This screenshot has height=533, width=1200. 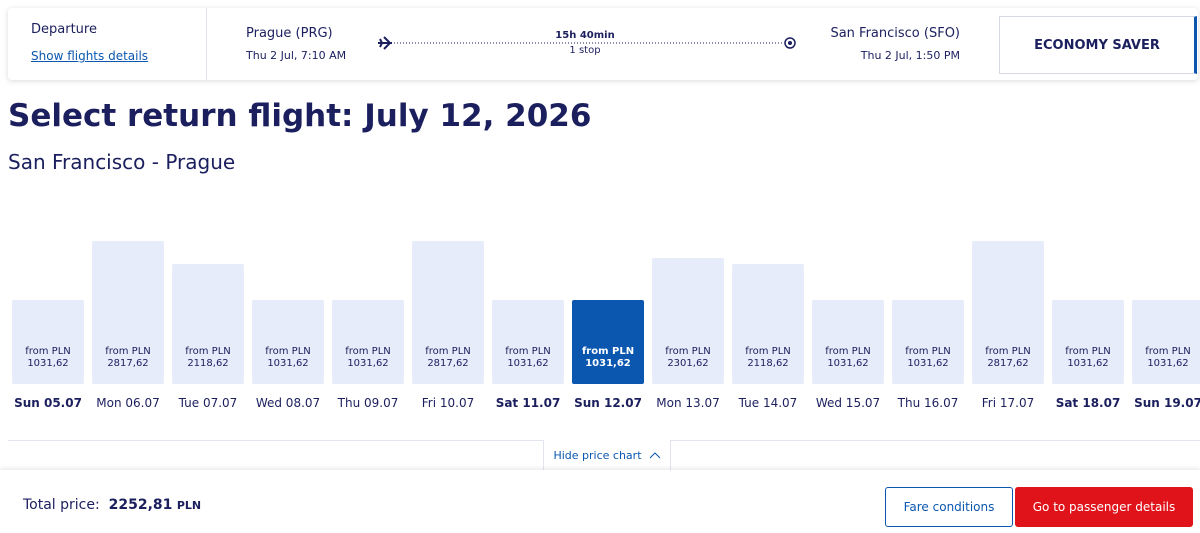 I want to click on destination-time: Thu 2 Jul, 1:50 PM, so click(x=910, y=55).